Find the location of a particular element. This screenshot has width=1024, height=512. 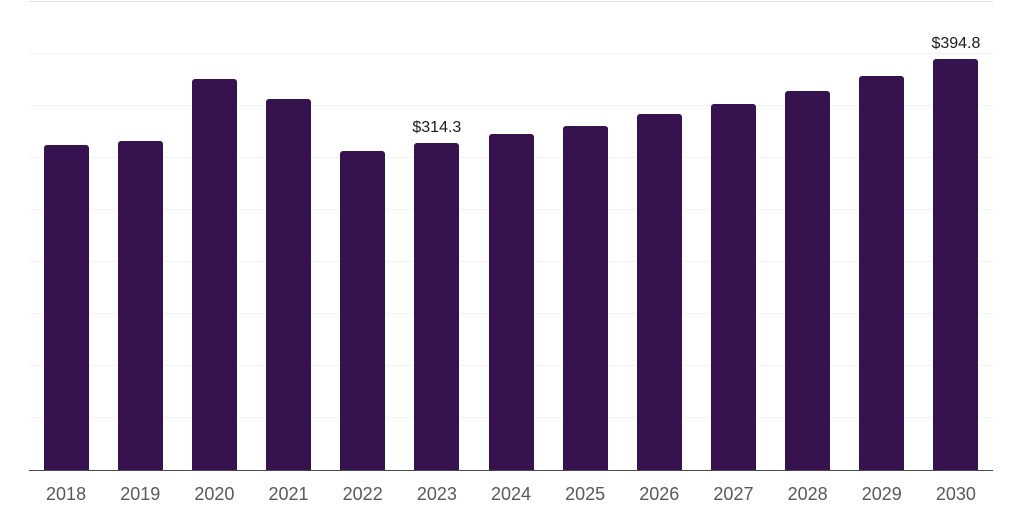

x-tick-label-2026: 2026 is located at coordinates (659, 494).